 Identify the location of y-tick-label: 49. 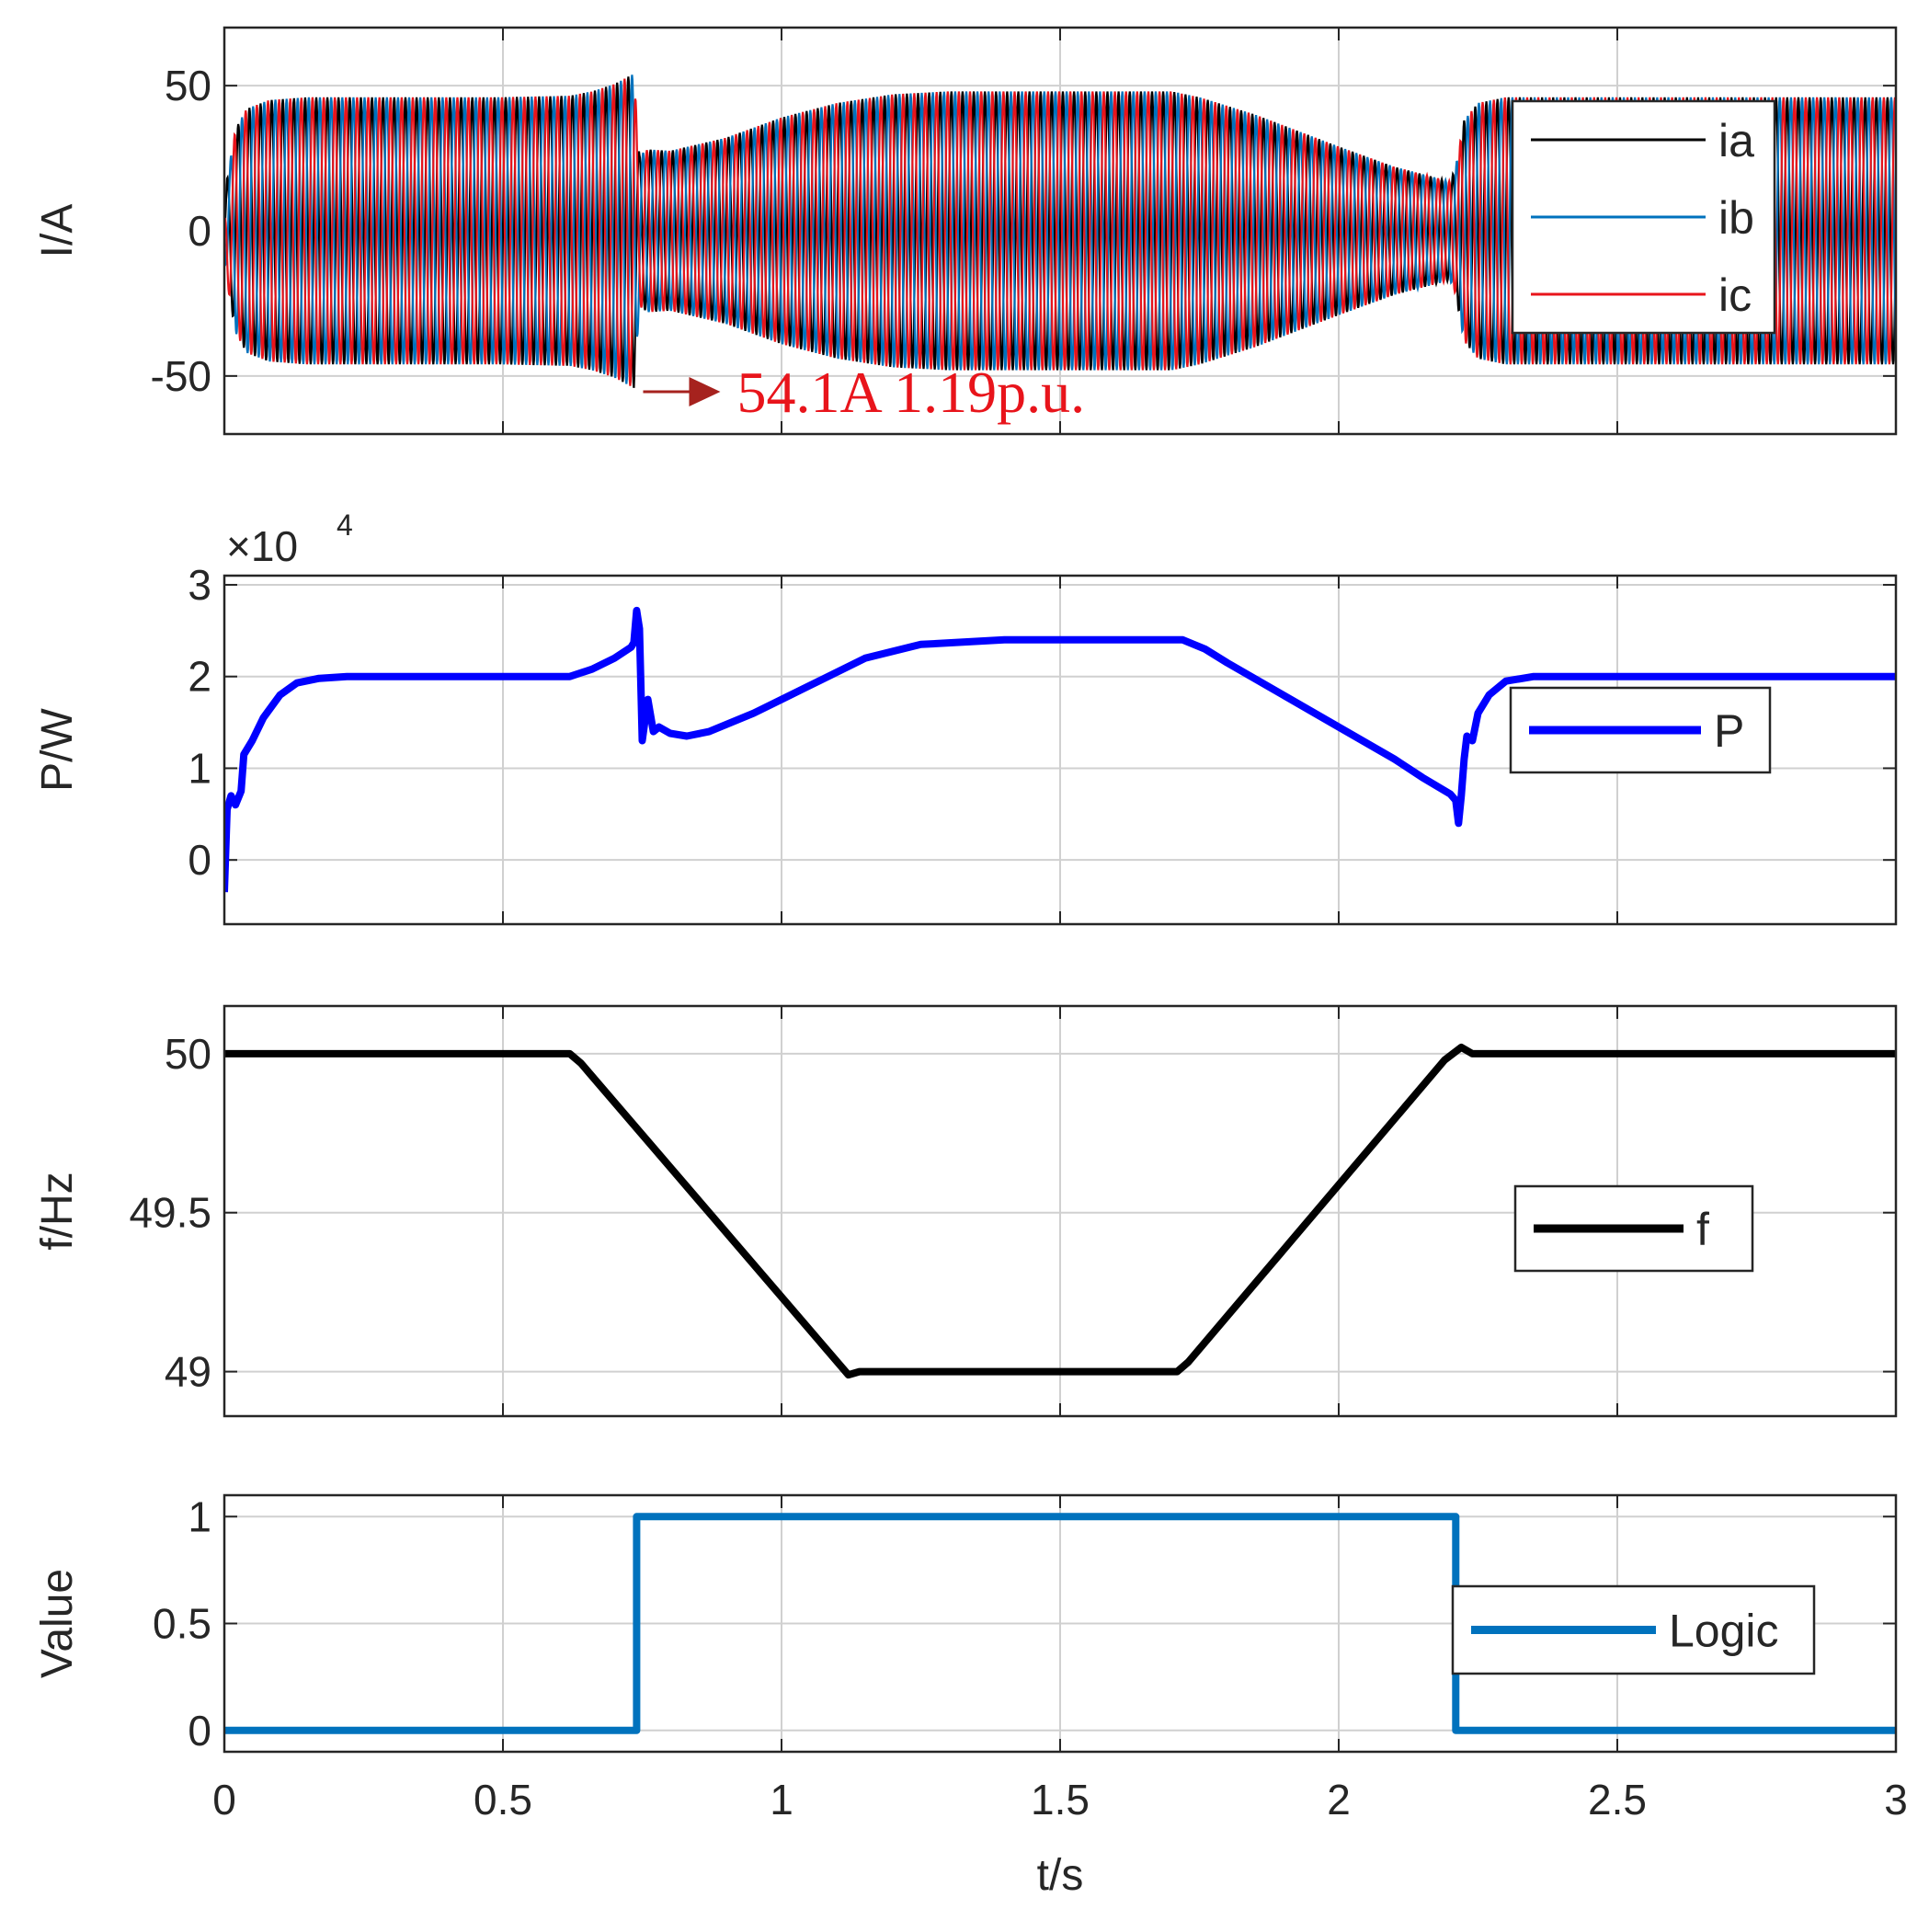
(188, 1372).